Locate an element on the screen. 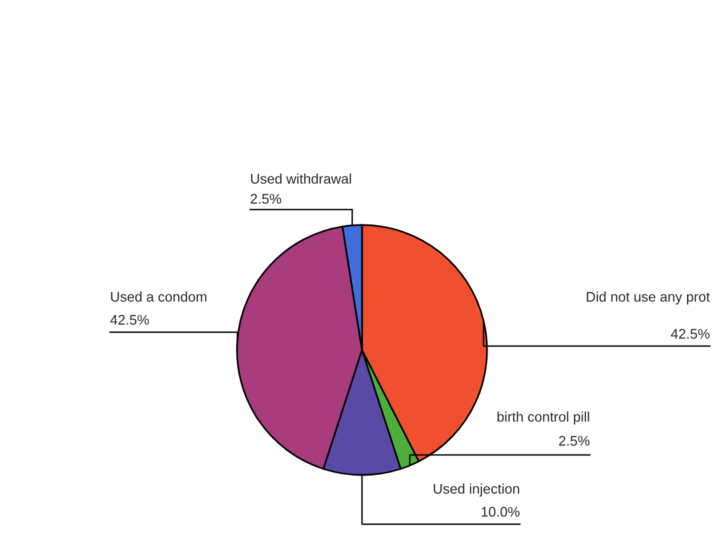 This screenshot has width=718, height=537. data-label: 10.0% is located at coordinates (501, 511).